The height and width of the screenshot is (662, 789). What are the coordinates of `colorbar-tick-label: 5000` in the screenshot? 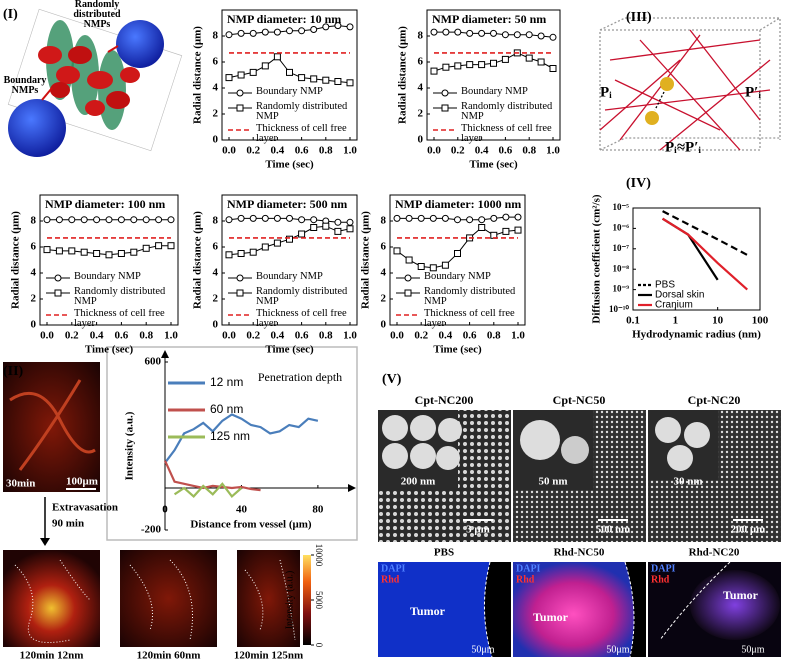 It's located at (319, 600).